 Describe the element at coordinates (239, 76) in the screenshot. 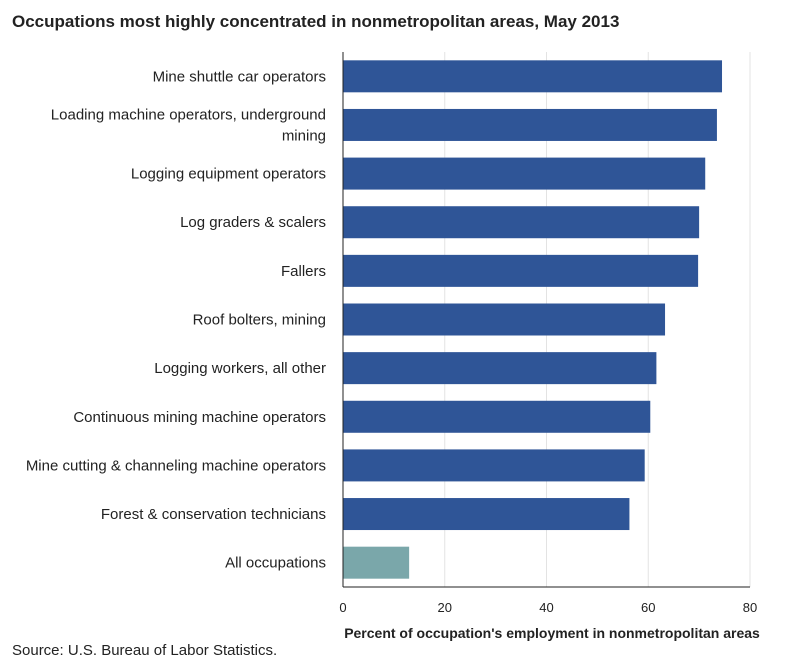

I see `category-label: Mine shuttle car operators` at that location.